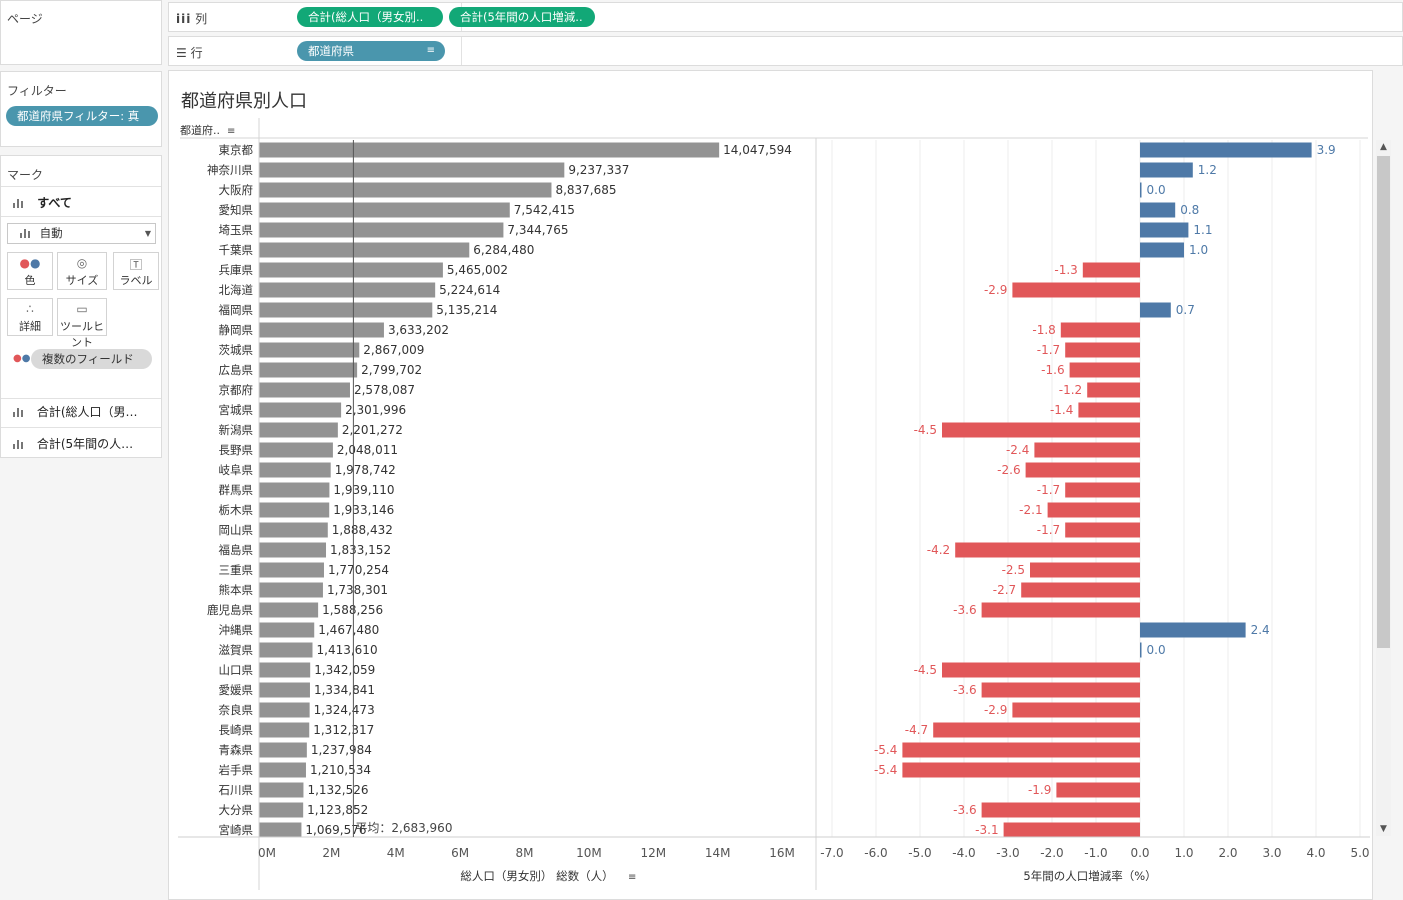 The height and width of the screenshot is (900, 1403). I want to click on row-label: 福岡県, so click(236, 310).